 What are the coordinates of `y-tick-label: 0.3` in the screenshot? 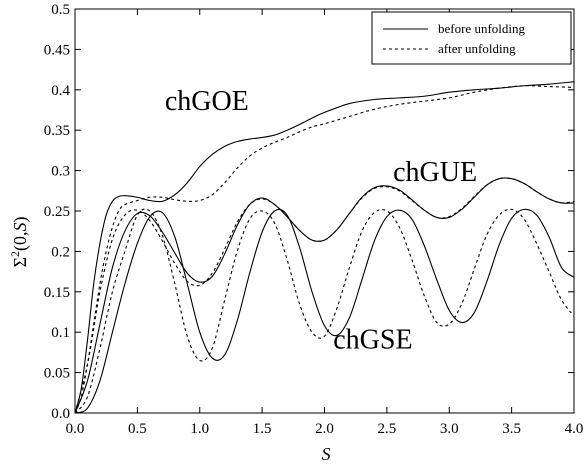 It's located at (60, 172).